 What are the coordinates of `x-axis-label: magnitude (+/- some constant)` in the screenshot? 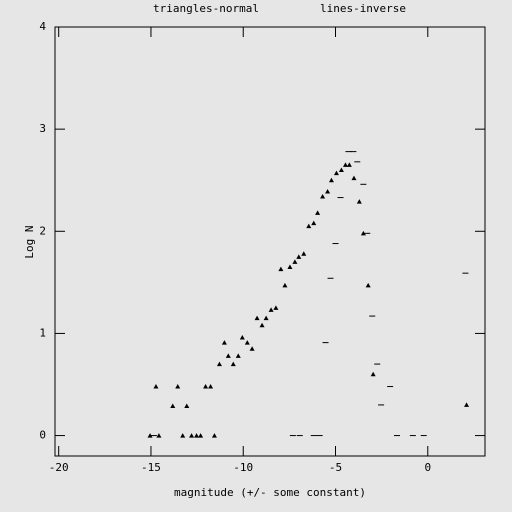 It's located at (270, 492).